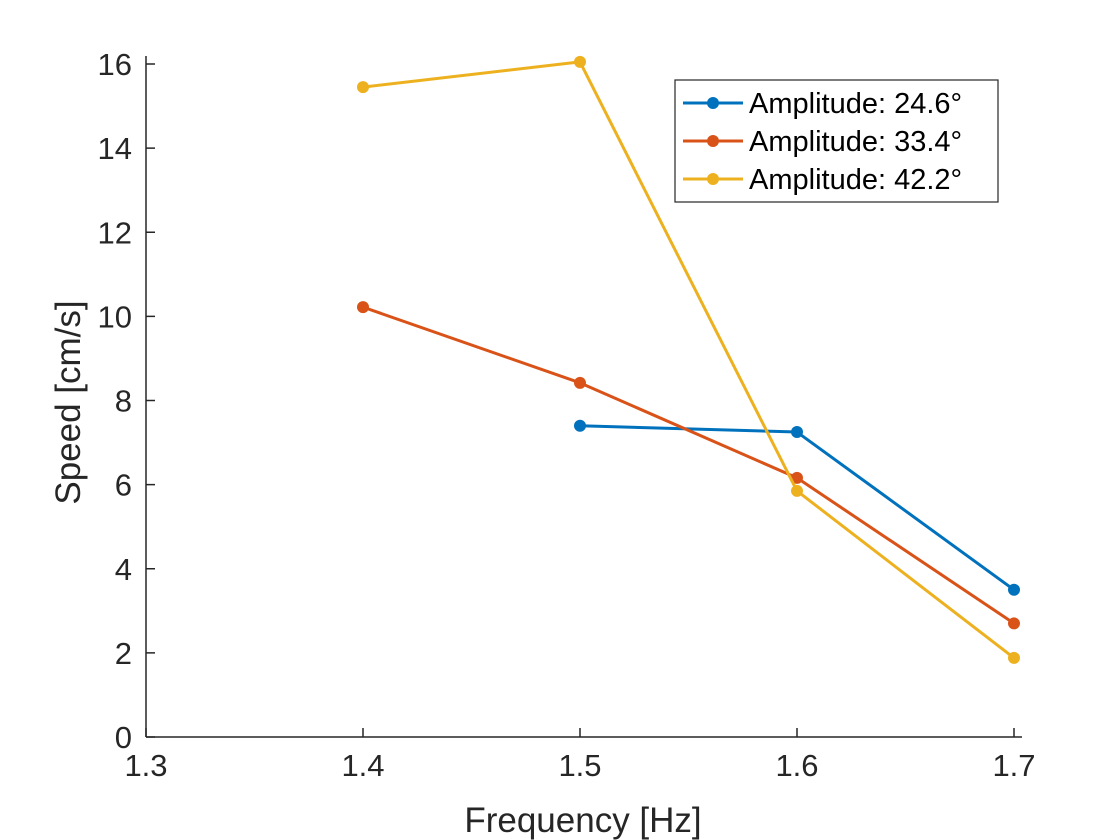  I want to click on y-tick-label: 4, so click(123, 569).